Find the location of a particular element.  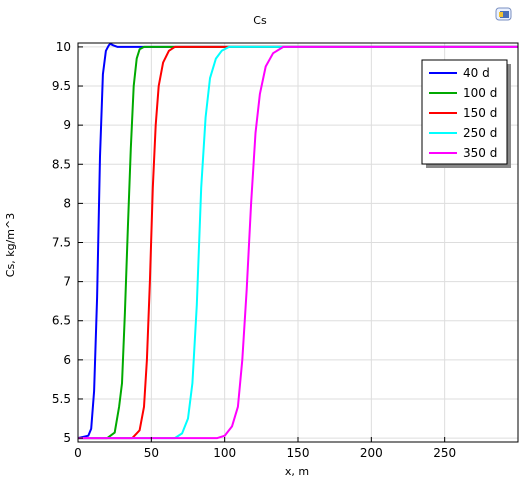

y-tick-label: 9 is located at coordinates (67, 125).